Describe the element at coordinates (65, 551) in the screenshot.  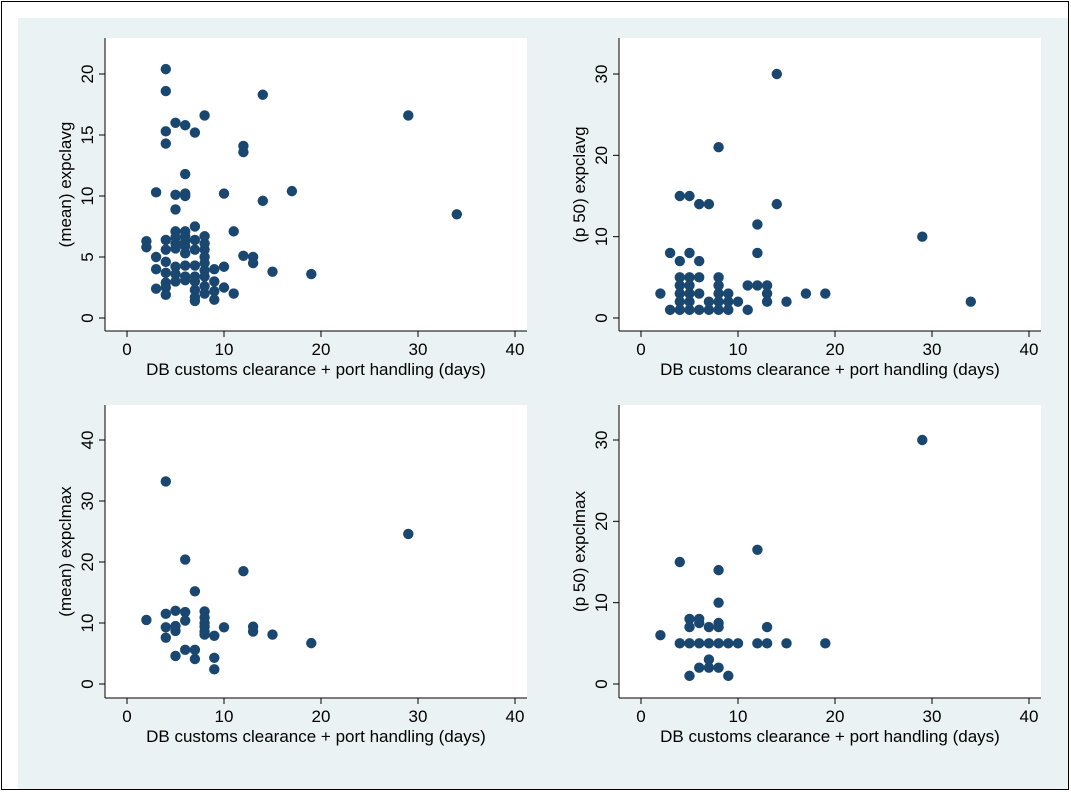
I see `y-axis-title: (mean) expclmax` at that location.